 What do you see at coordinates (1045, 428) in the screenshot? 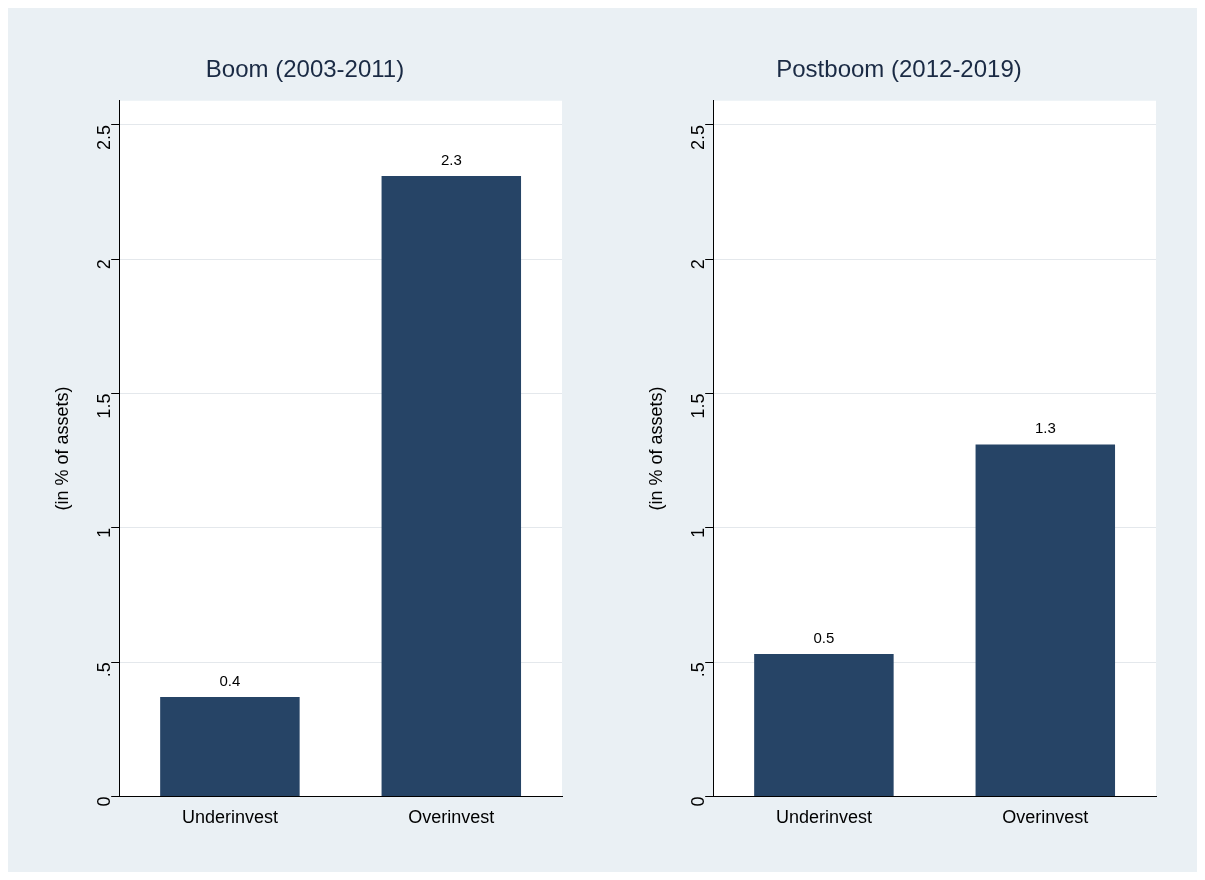
I see `data-label: 1.3` at bounding box center [1045, 428].